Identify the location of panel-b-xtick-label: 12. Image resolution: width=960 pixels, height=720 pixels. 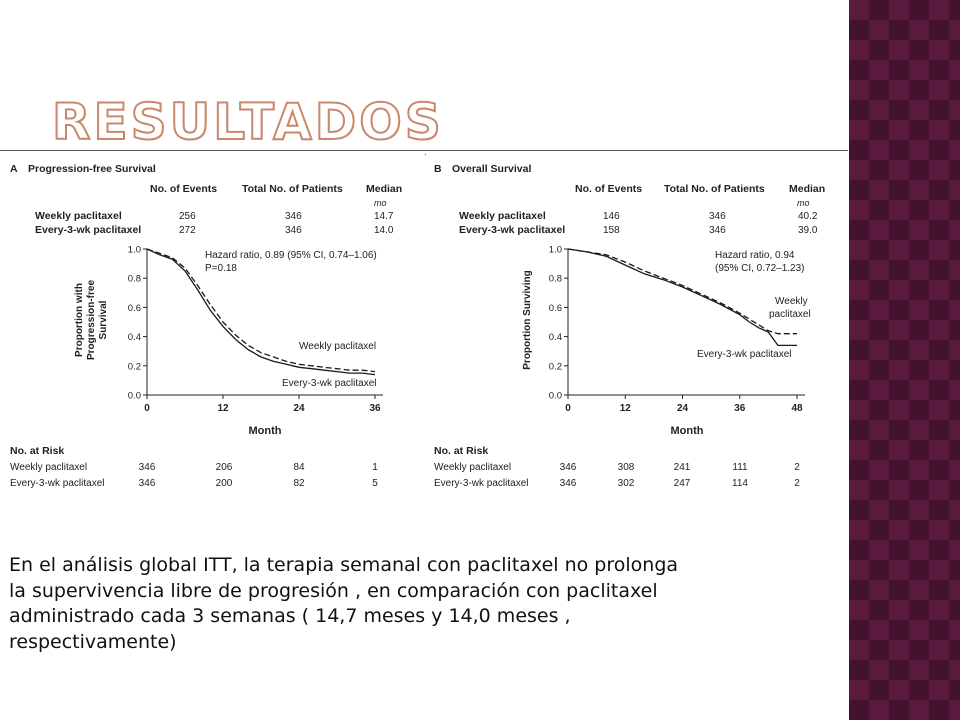
(626, 408).